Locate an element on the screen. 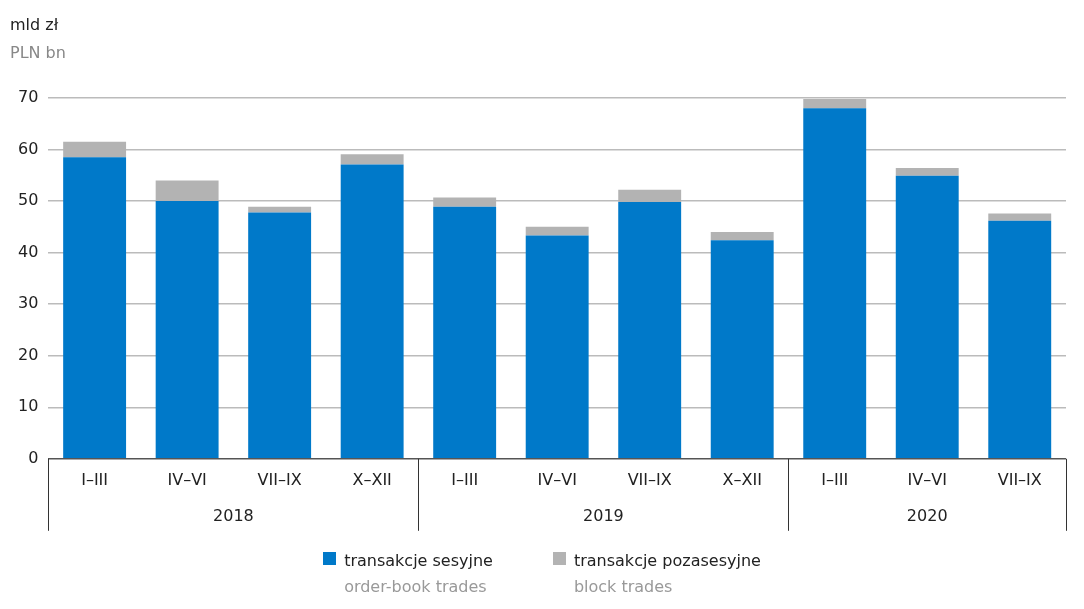  text: 2019 is located at coordinates (603, 515).